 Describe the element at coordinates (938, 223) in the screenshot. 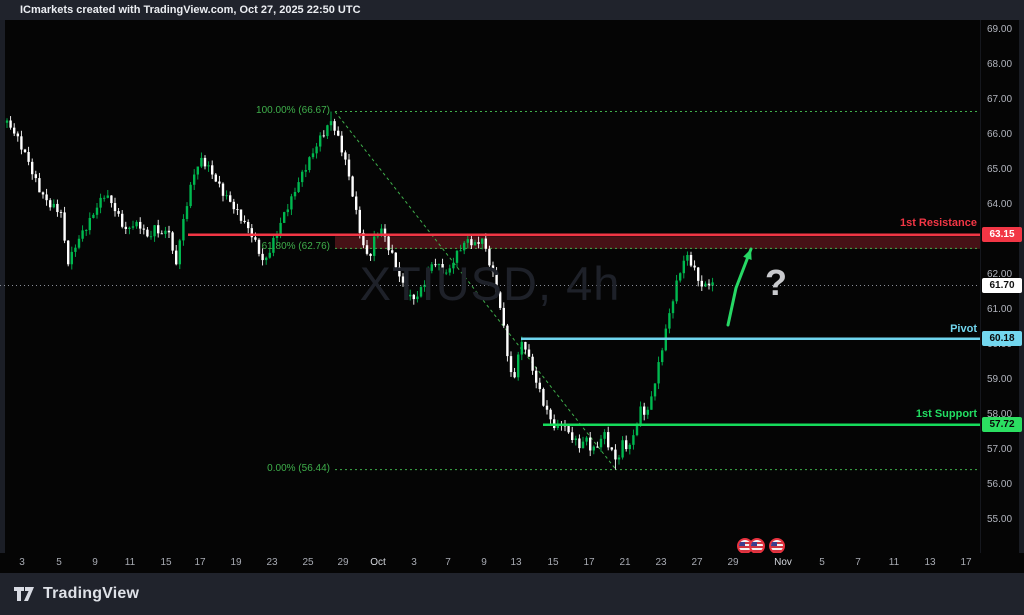

I see `resistance-label: 1st Resistance` at that location.